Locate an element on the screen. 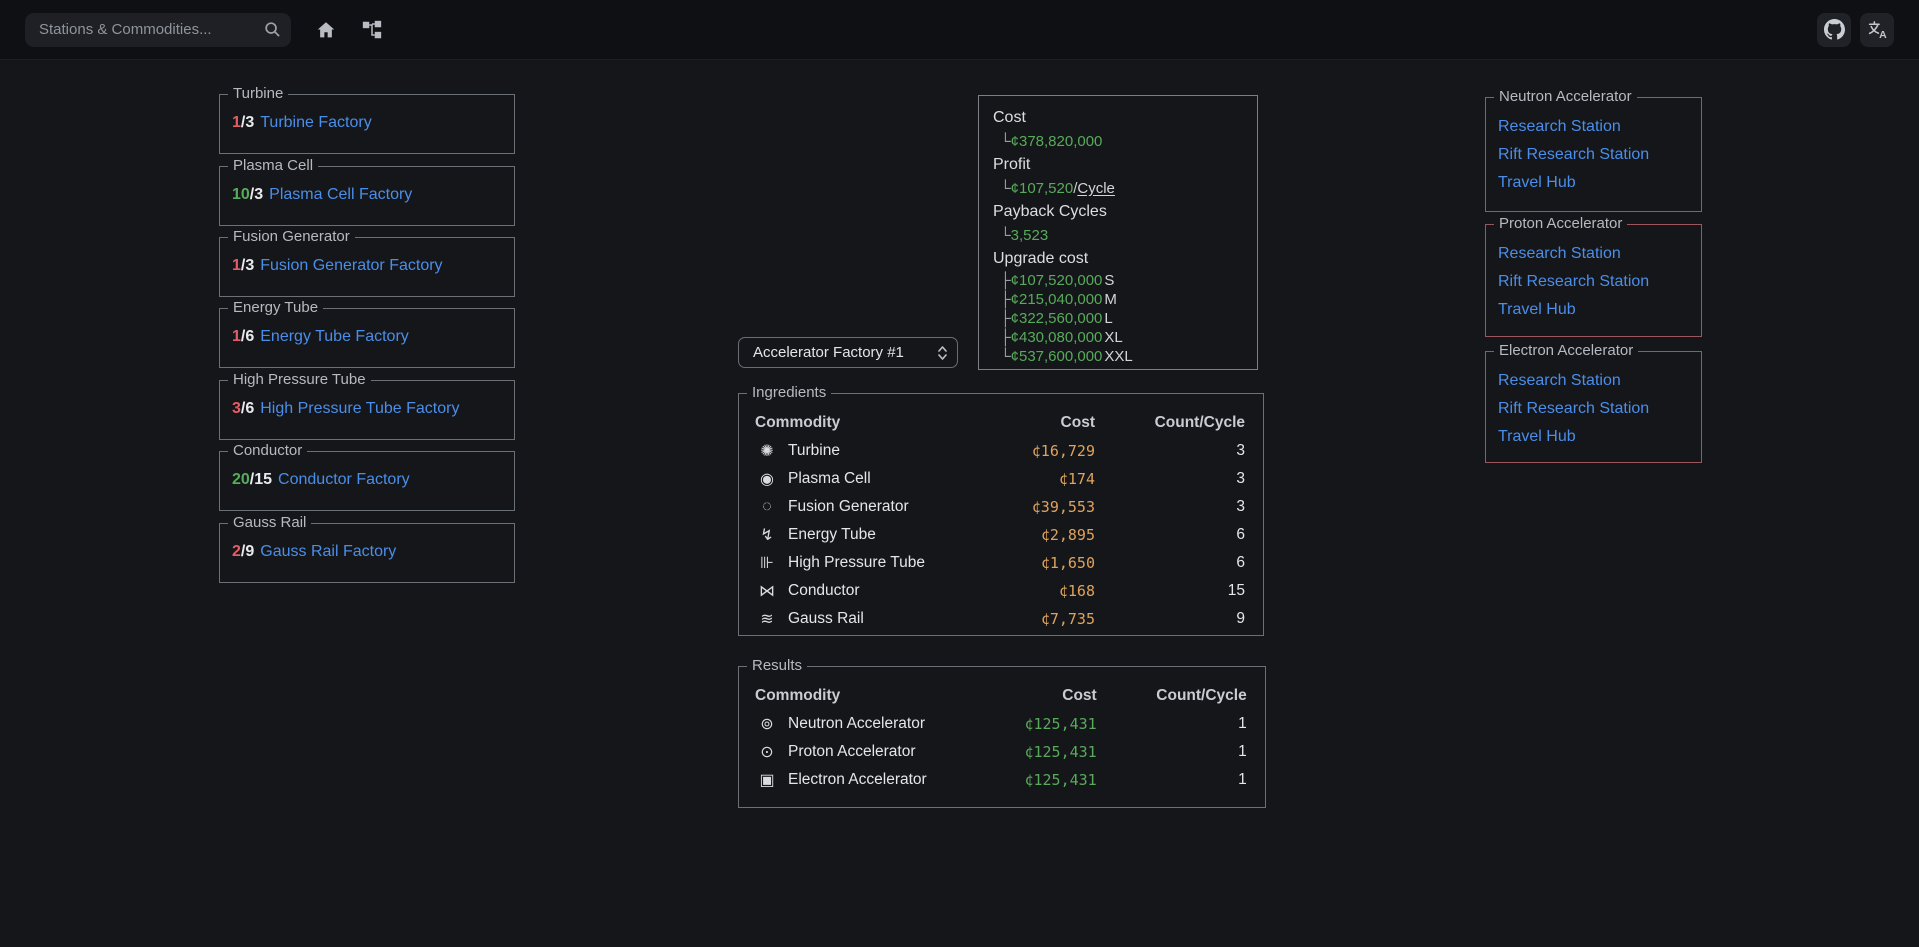  cost-value: ¢378,820,000 is located at coordinates (1056, 141).